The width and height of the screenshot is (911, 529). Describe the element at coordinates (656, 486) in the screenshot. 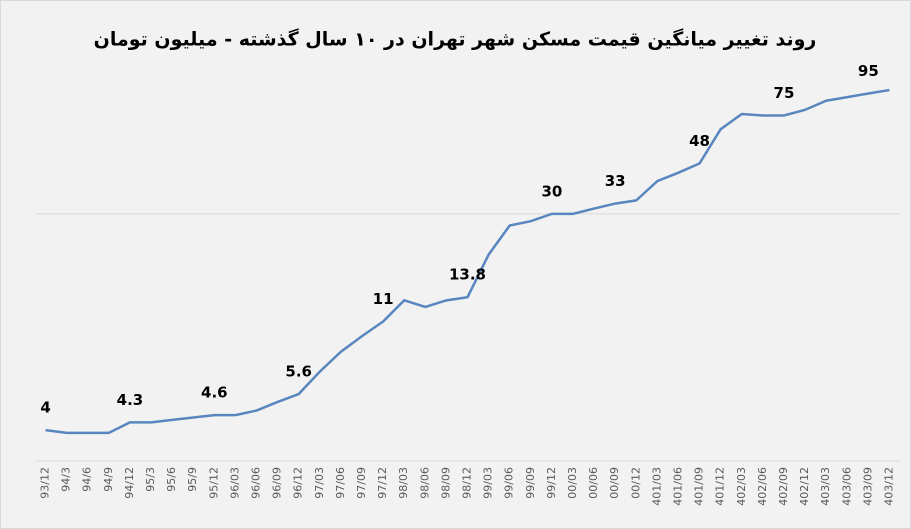

I see `x-tick-label: 401/03` at that location.